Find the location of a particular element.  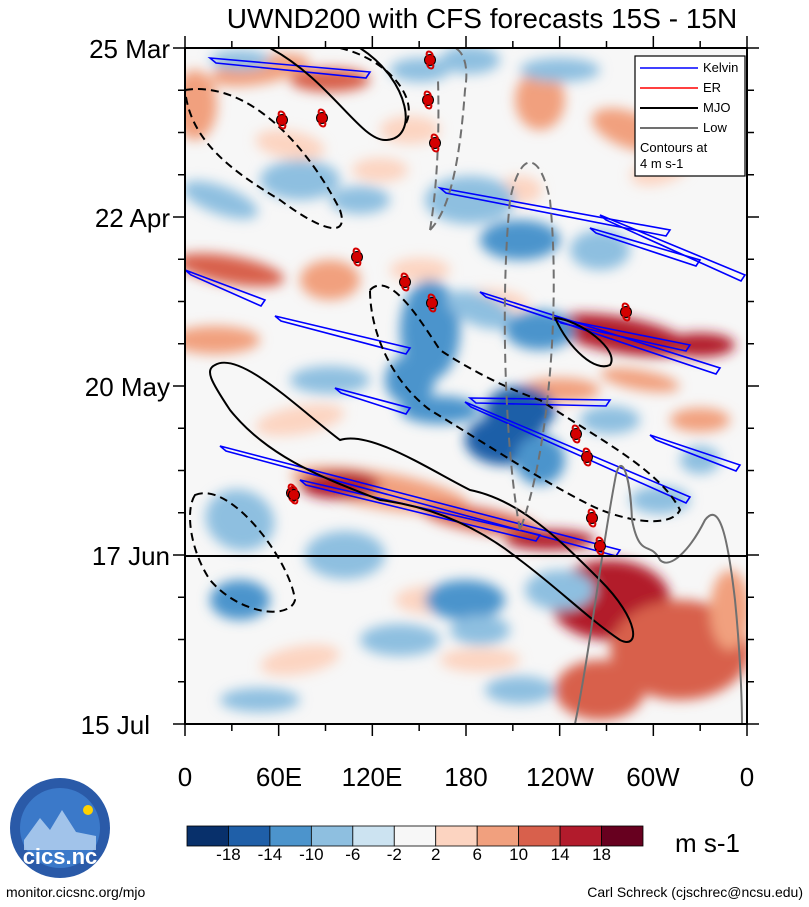

colorbar-tick-label: -10 is located at coordinates (311, 854).